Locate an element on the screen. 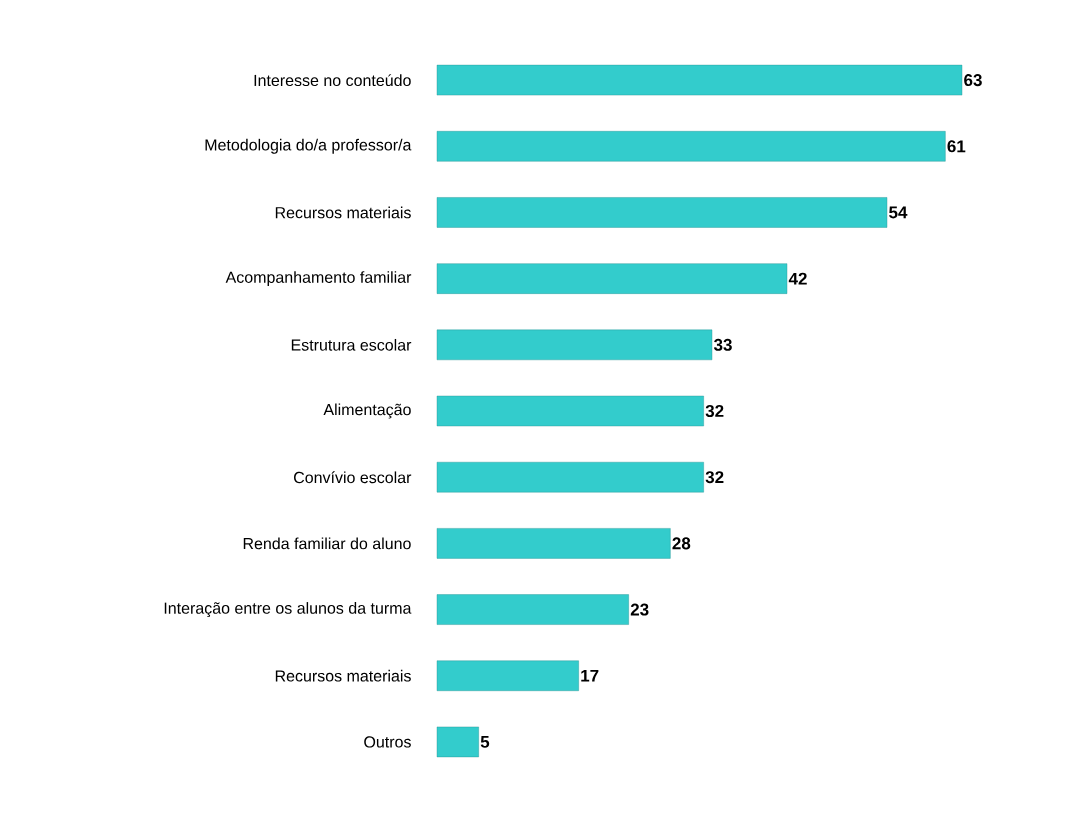 The width and height of the screenshot is (1067, 814). data-label: 42 is located at coordinates (797, 278).